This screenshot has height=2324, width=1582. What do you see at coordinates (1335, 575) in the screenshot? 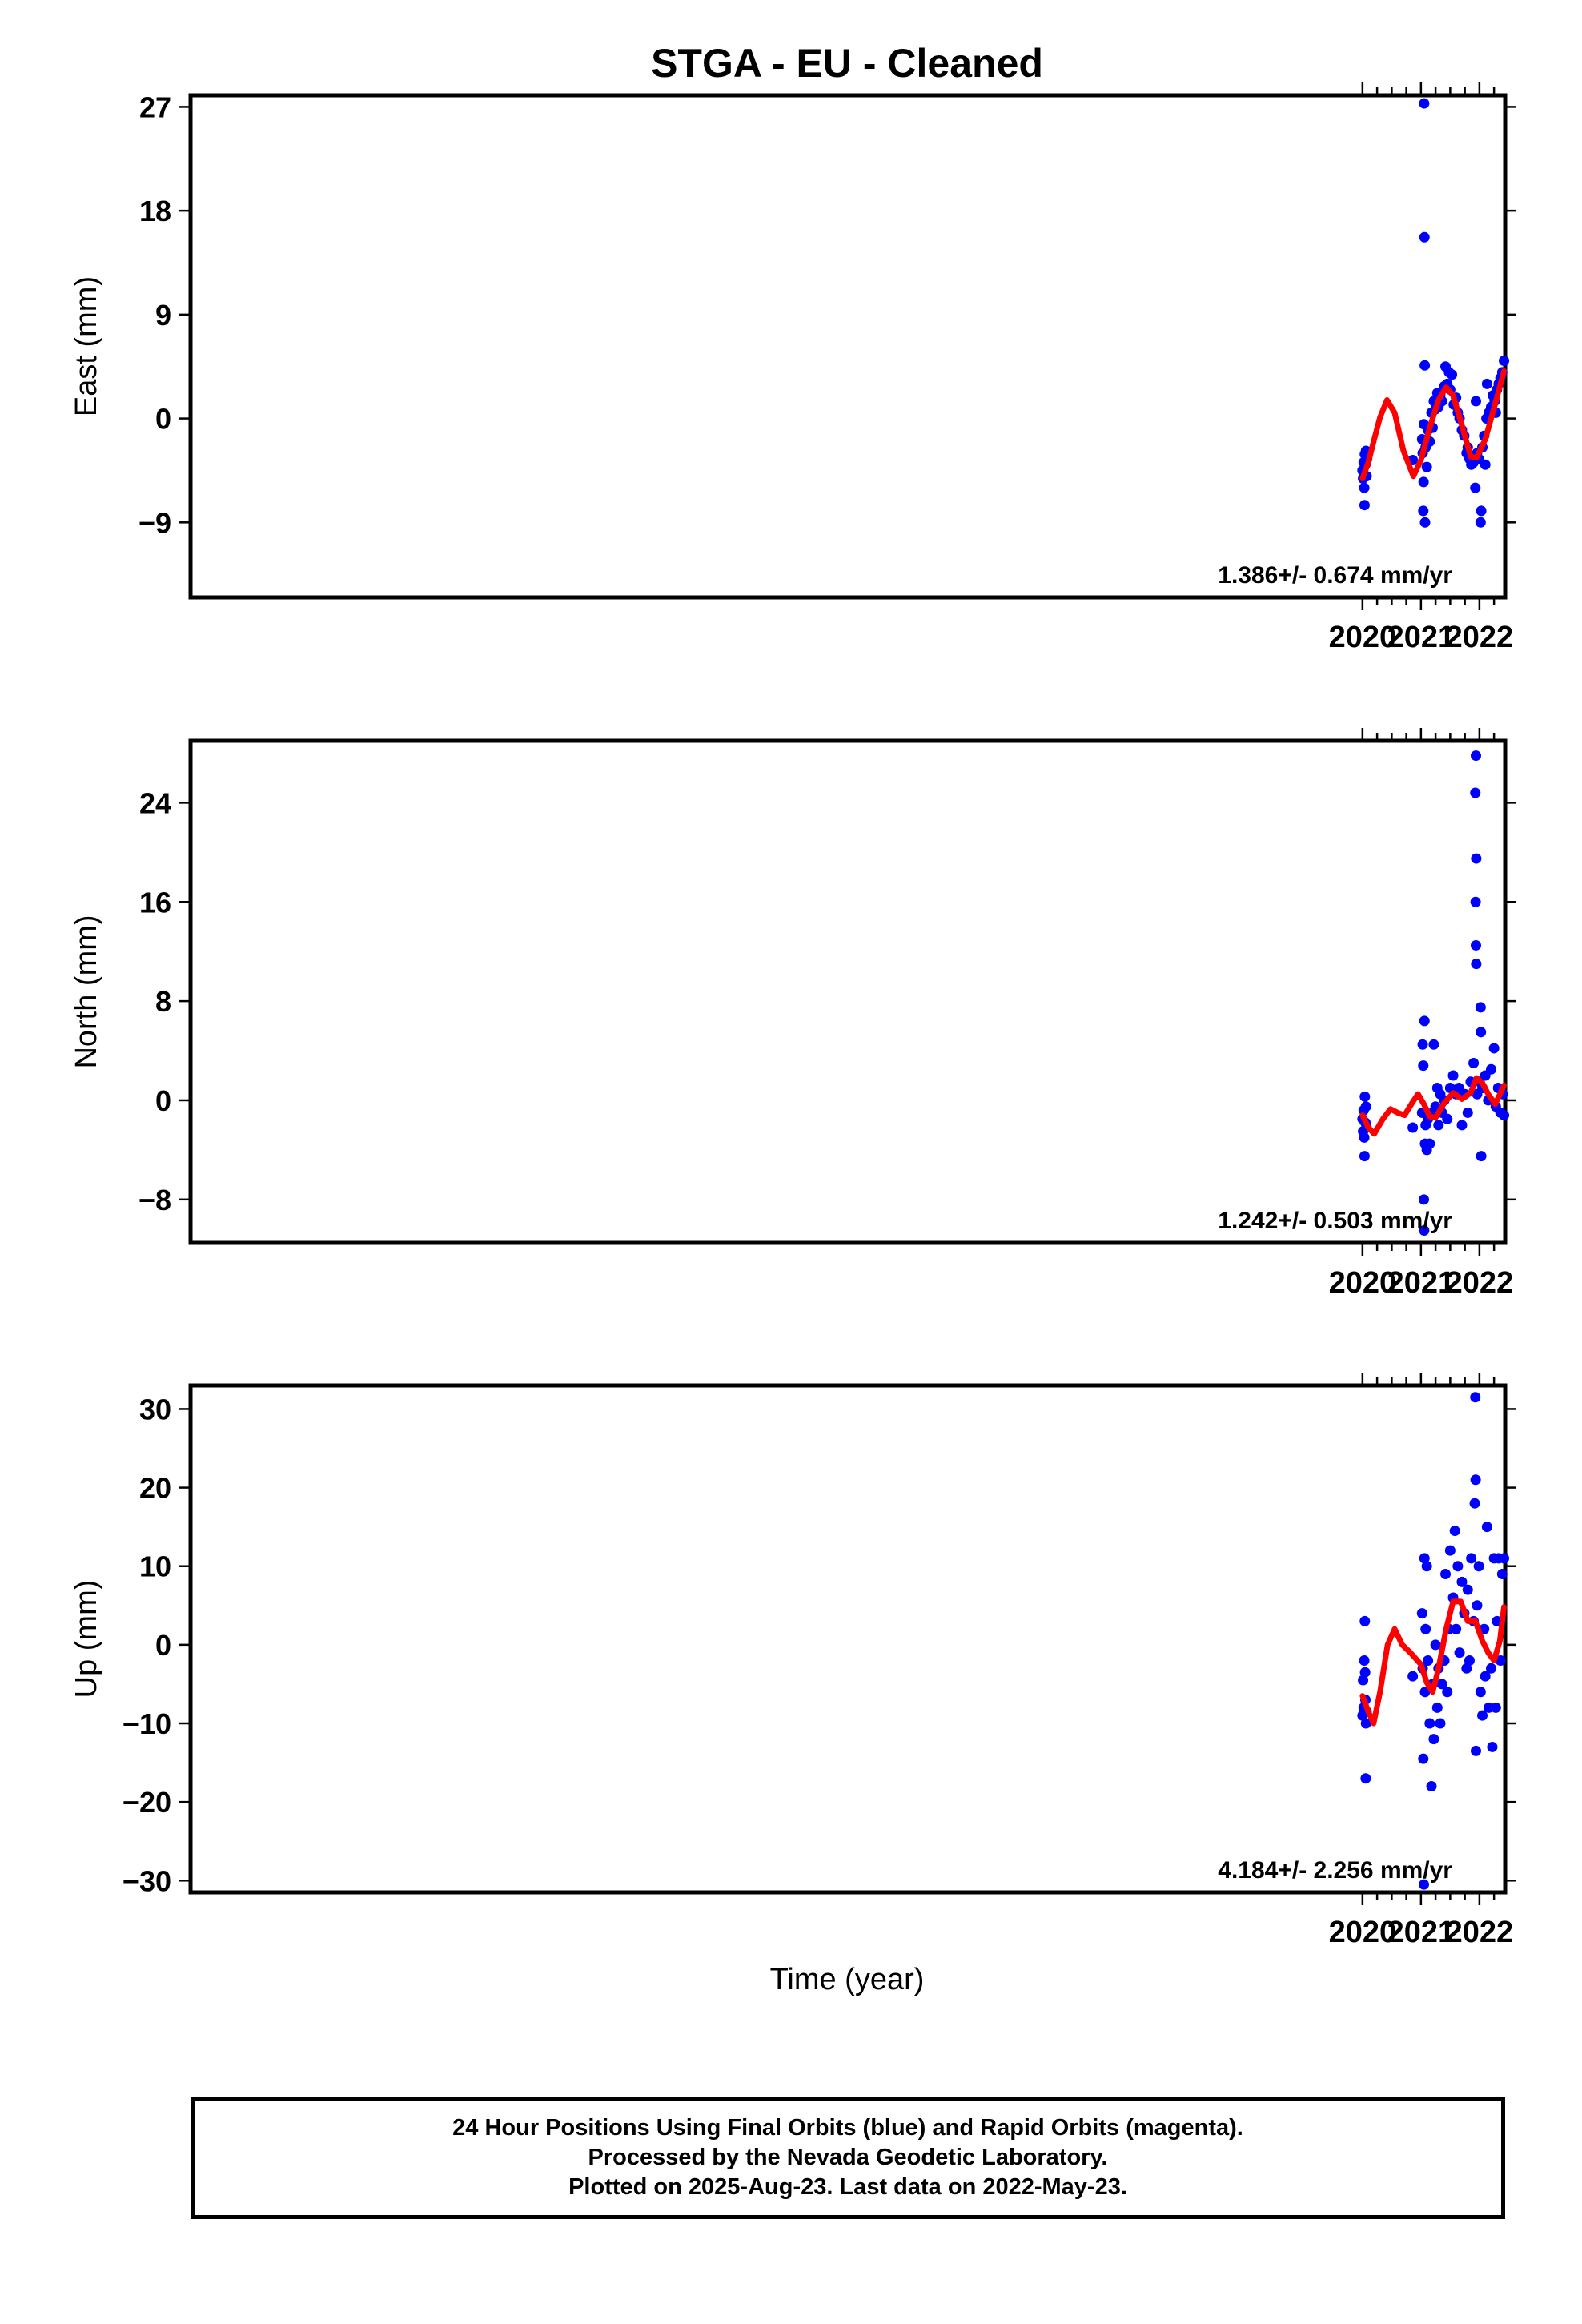
I see `east-rate-label: 1.386+/- 0.674 mm/yr` at bounding box center [1335, 575].